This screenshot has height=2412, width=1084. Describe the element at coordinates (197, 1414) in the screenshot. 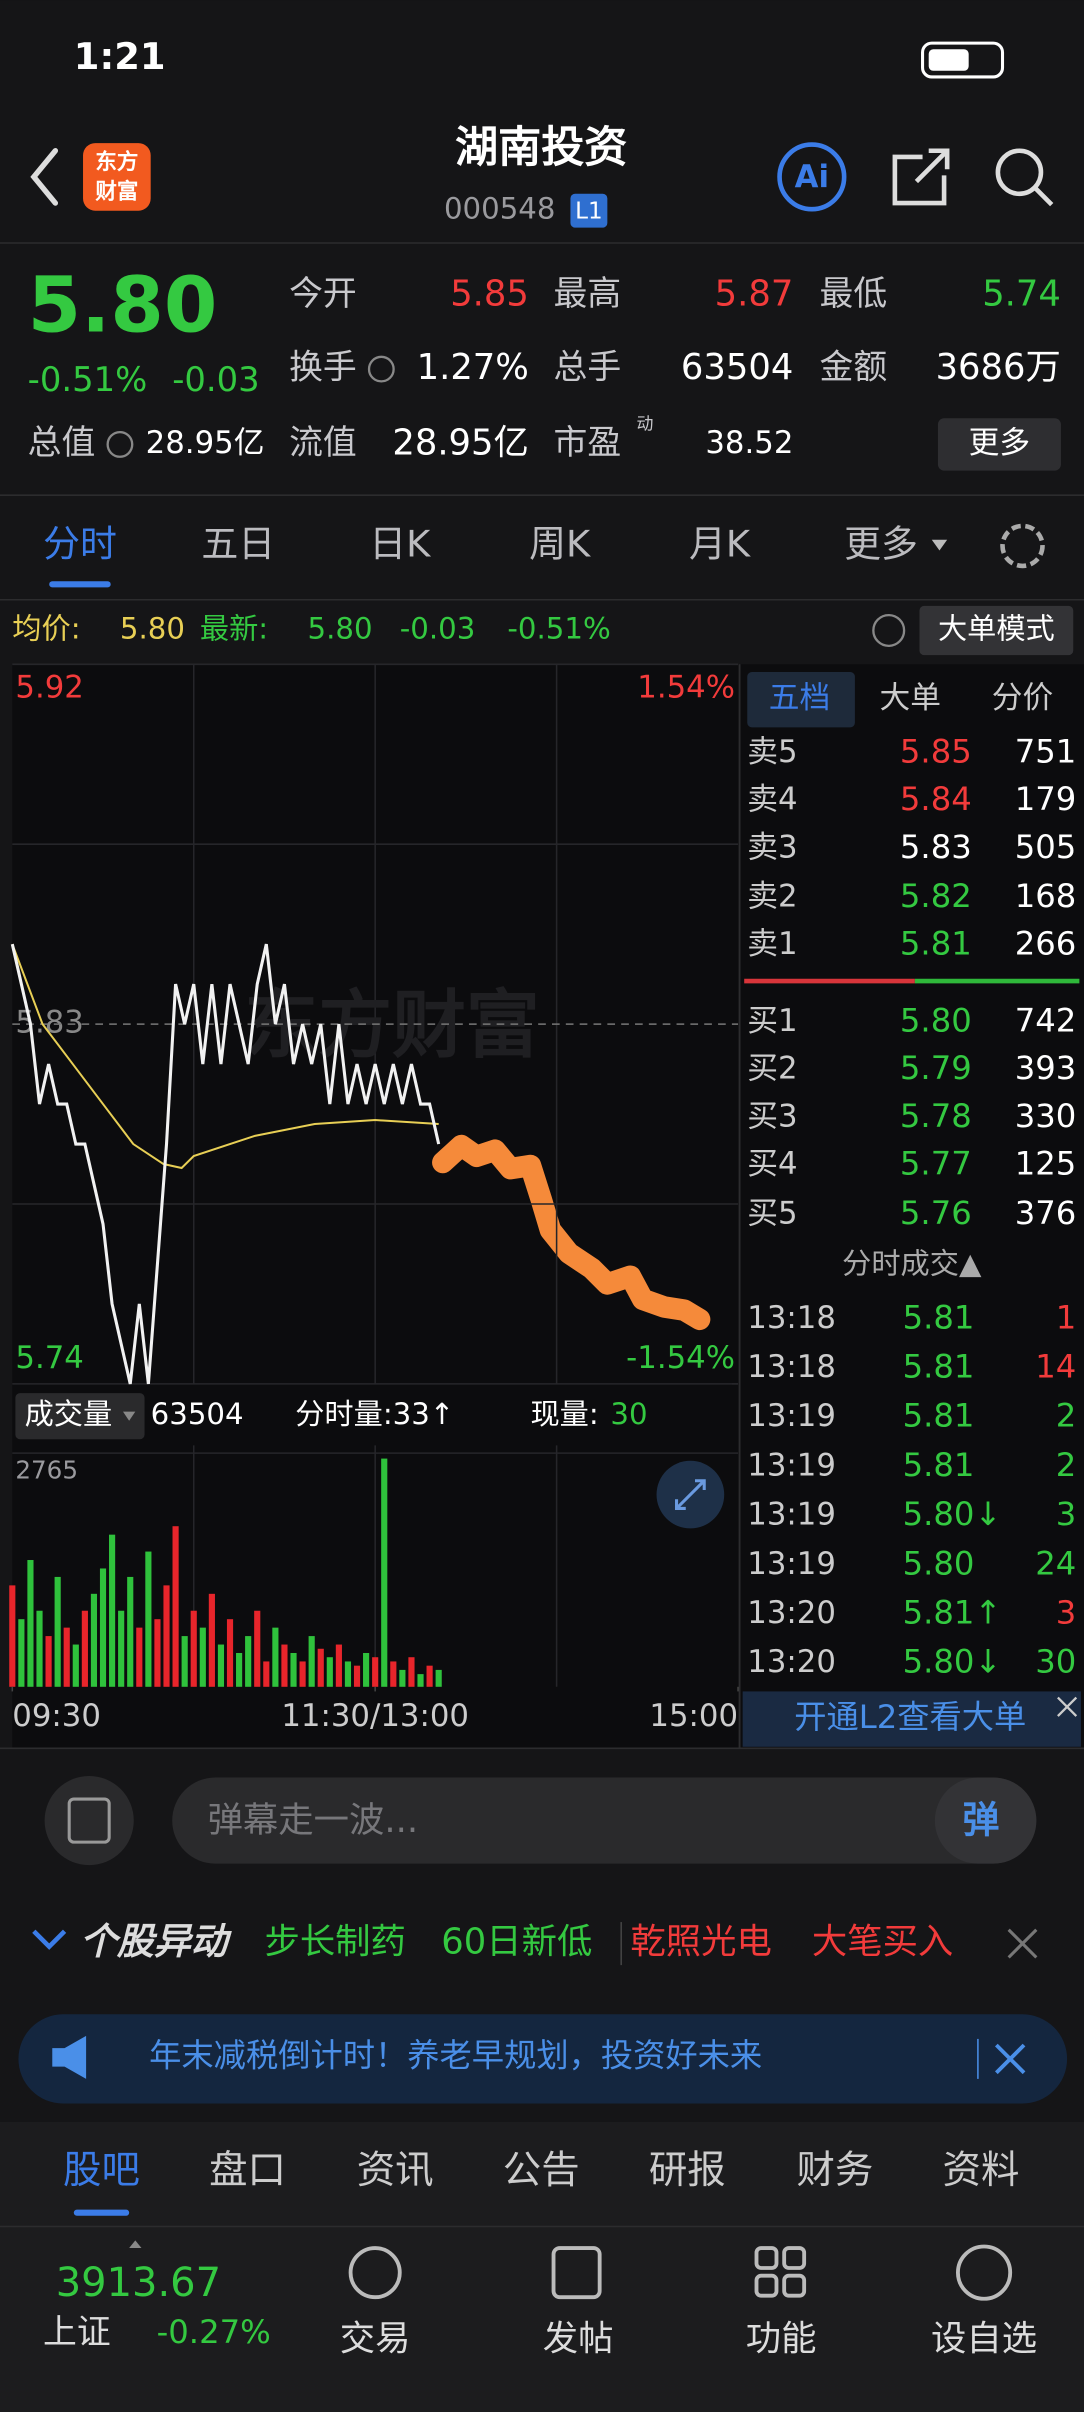

I see `volume-total: 63504` at that location.